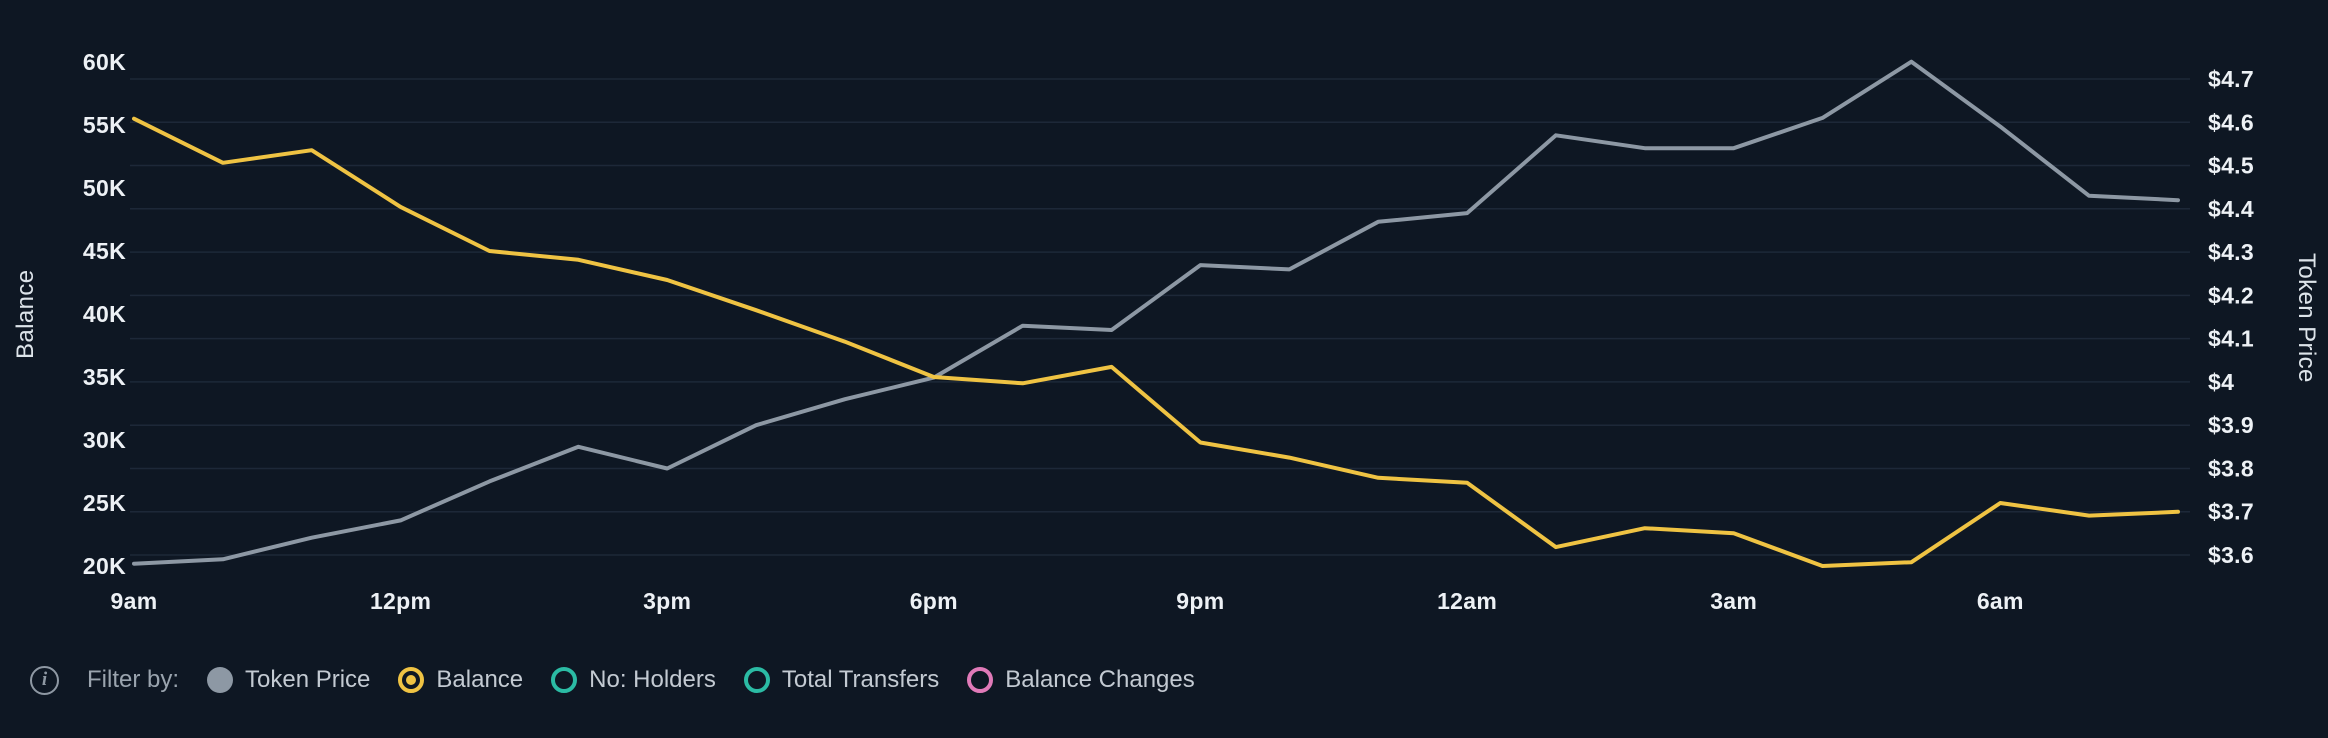 This screenshot has width=2328, height=738. I want to click on left-axis-tick-label: 45K, so click(104, 251).